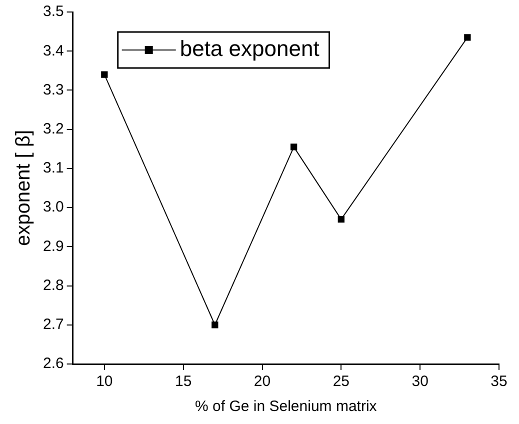  I want to click on y-axis-title: exponent [ β], so click(23, 188).